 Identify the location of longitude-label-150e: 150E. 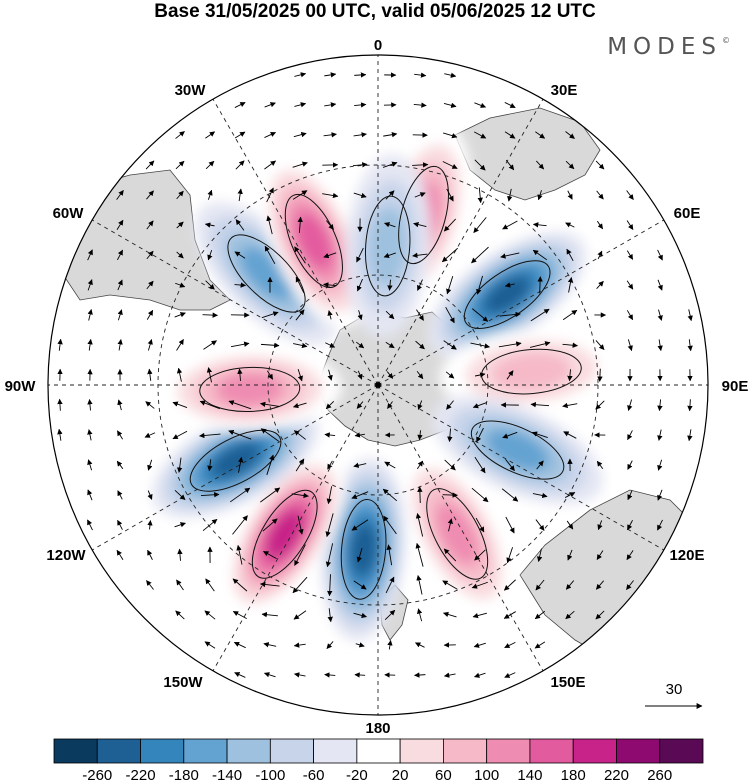
(567, 682).